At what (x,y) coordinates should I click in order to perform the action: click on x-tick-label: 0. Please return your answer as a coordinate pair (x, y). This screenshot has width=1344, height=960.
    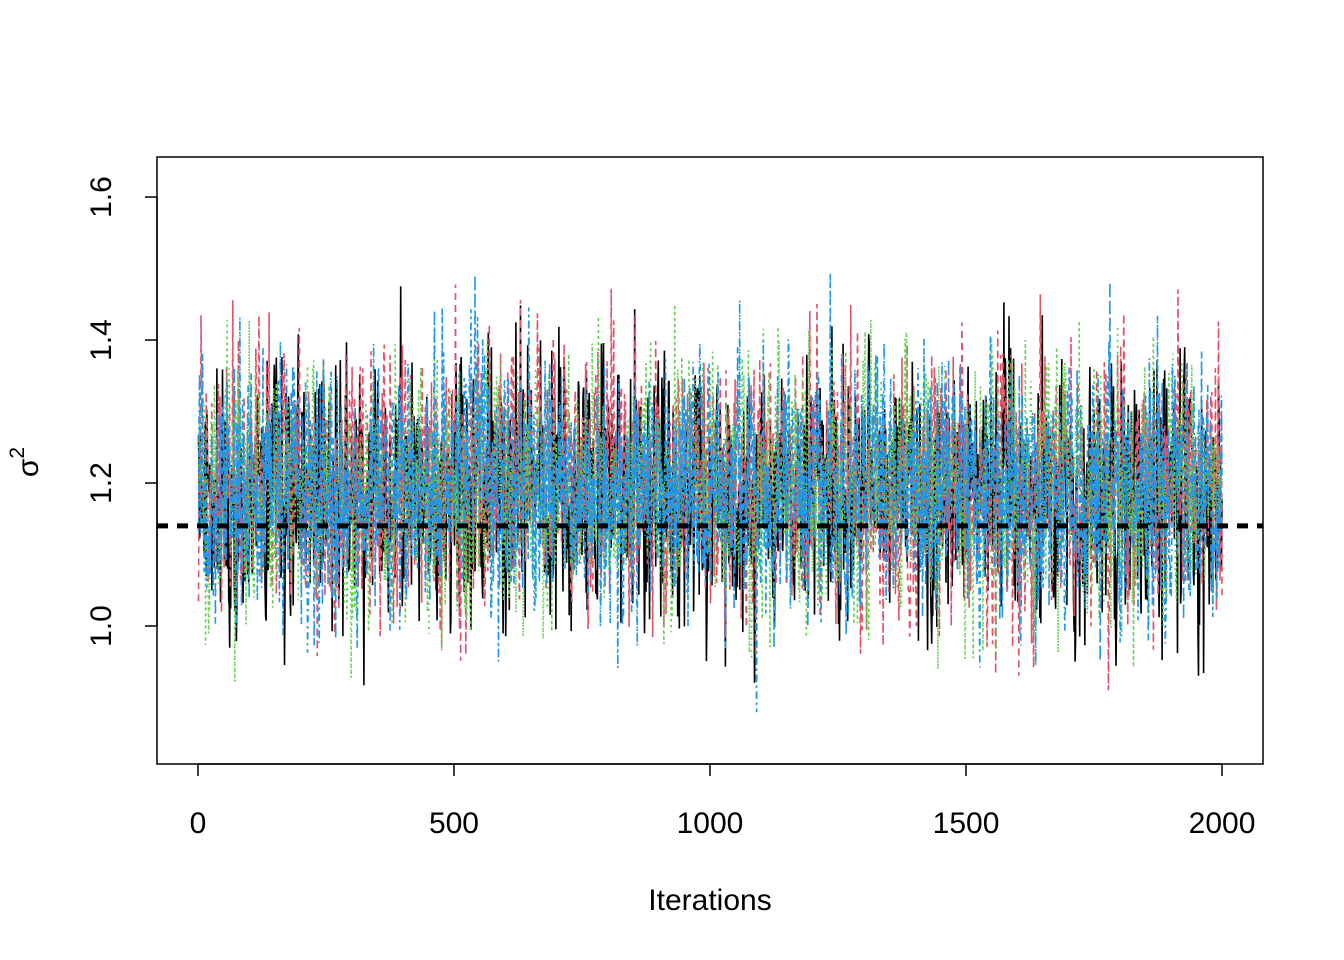
    Looking at the image, I should click on (198, 823).